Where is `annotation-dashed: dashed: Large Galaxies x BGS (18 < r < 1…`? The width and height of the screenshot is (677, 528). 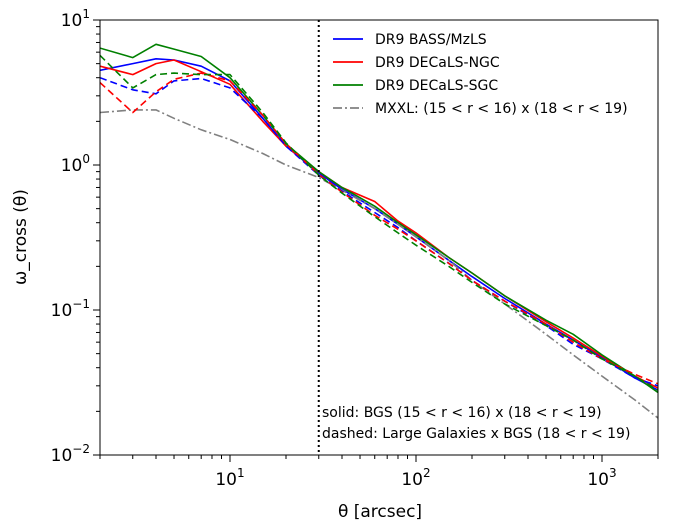 annotation-dashed: dashed: Large Galaxies x BGS (18 < r < 1… is located at coordinates (476, 434).